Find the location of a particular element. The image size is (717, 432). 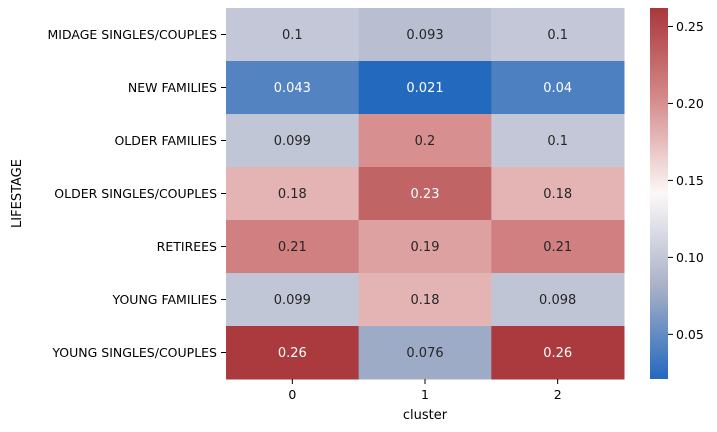

cell-value-label: 0.021 is located at coordinates (424, 88).